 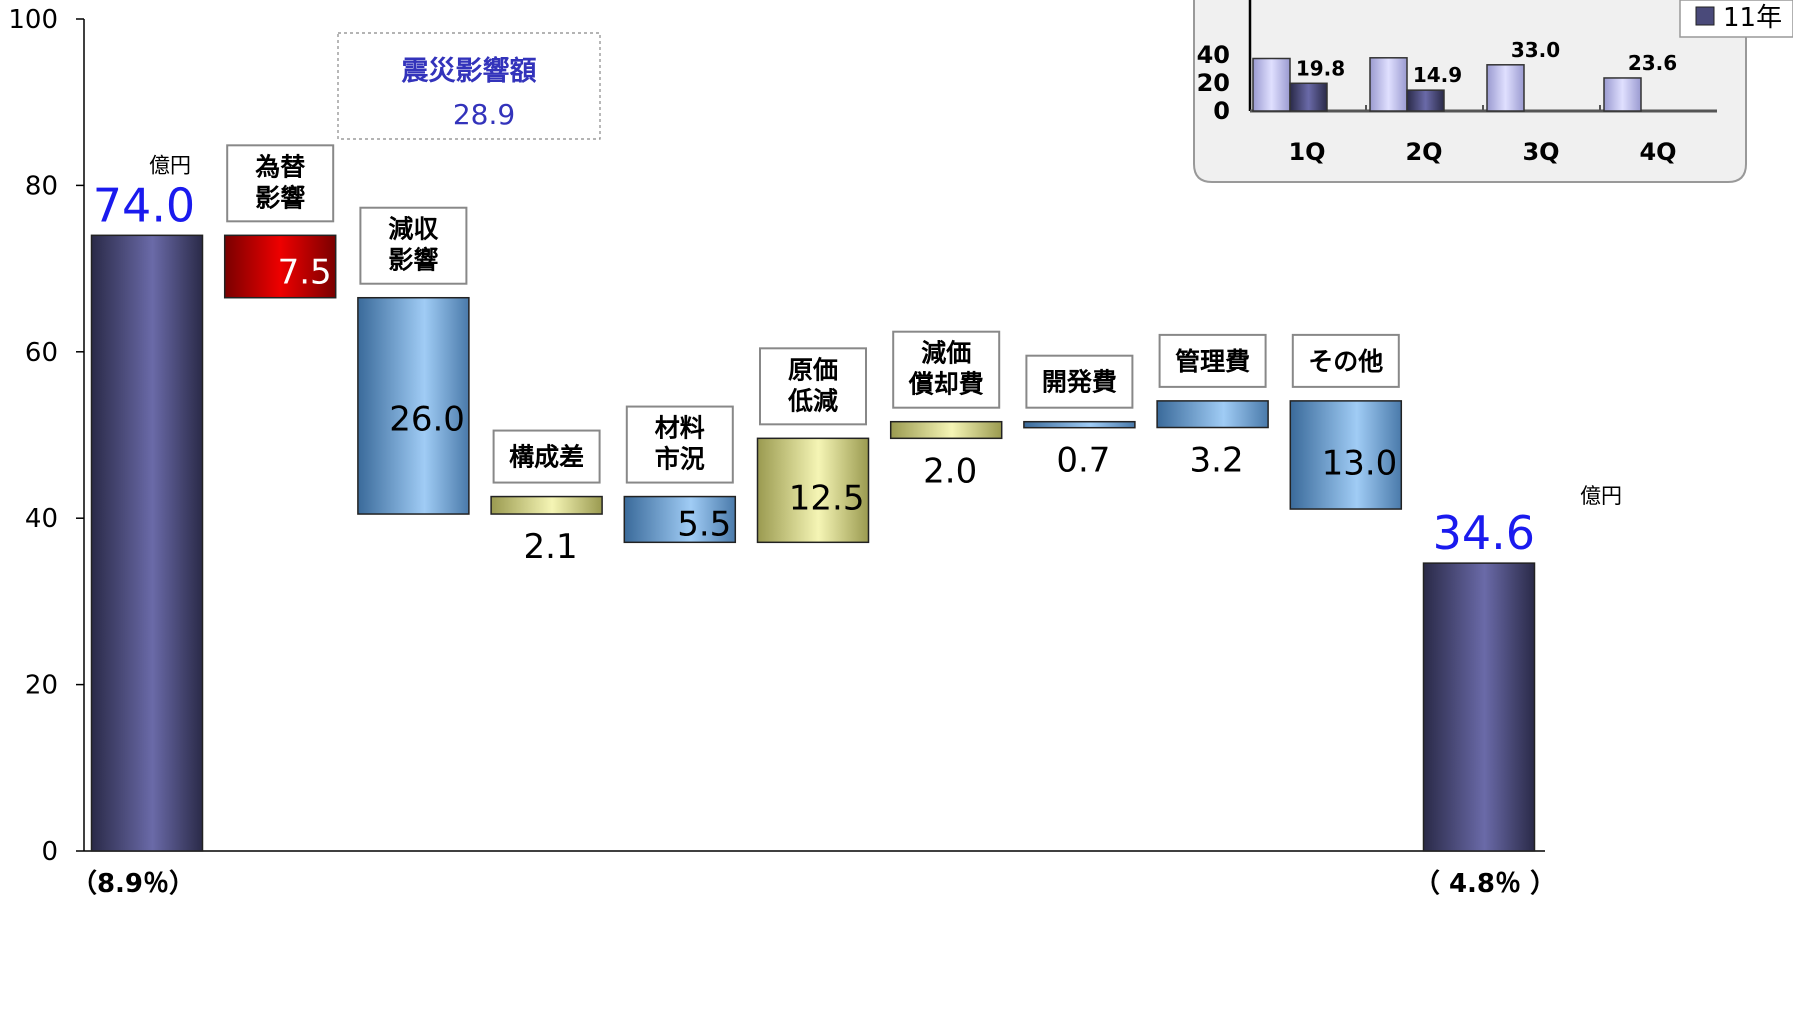 What do you see at coordinates (41, 686) in the screenshot?
I see `y-tick-label: 20` at bounding box center [41, 686].